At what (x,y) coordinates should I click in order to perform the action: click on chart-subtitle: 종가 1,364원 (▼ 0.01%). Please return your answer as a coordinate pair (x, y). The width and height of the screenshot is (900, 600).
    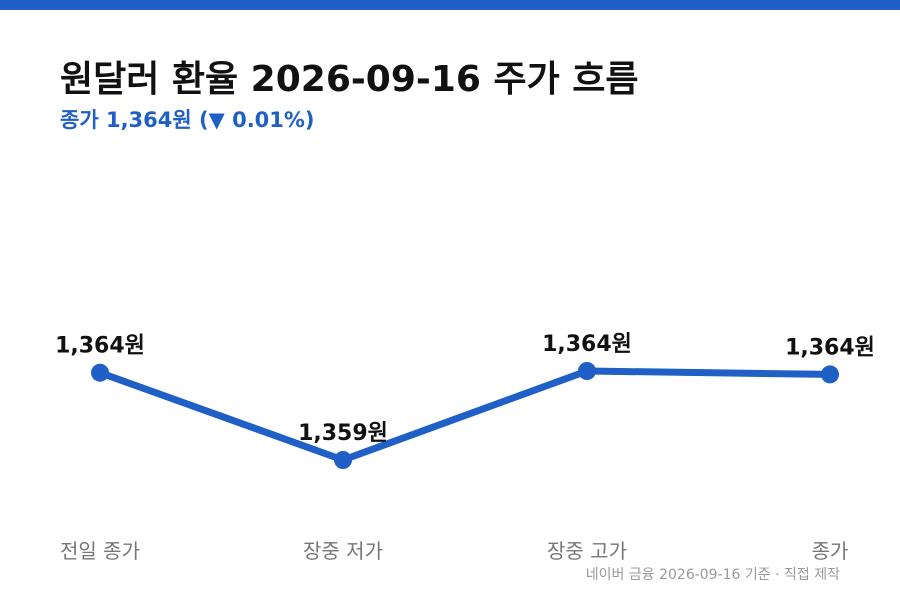
    Looking at the image, I should click on (187, 119).